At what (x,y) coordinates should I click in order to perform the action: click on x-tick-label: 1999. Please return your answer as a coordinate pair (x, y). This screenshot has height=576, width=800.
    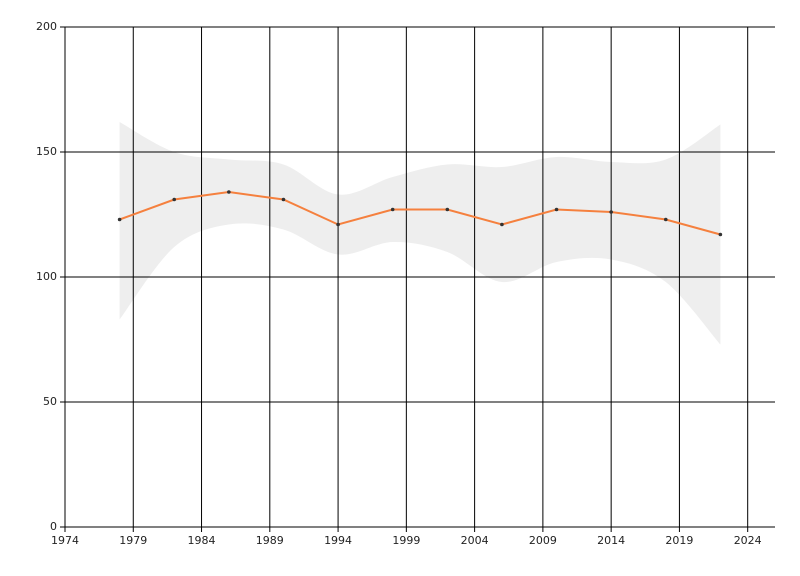
    Looking at the image, I should click on (406, 540).